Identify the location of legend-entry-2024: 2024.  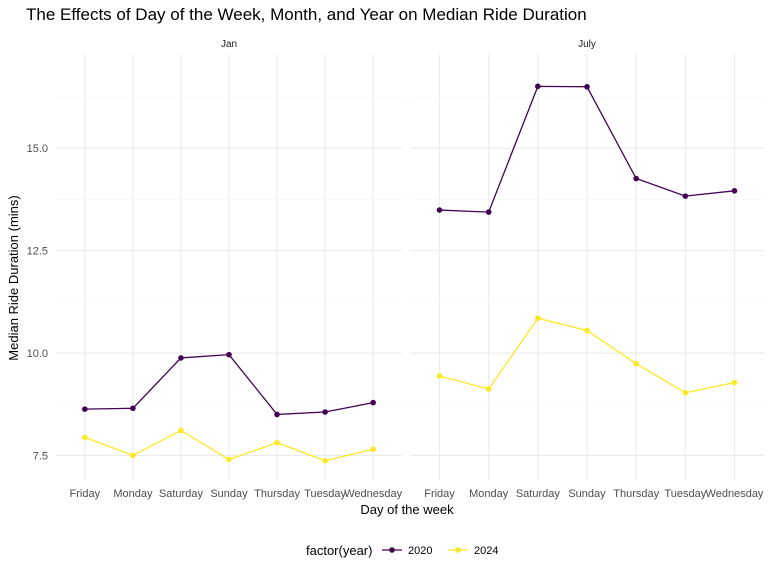
(473, 551).